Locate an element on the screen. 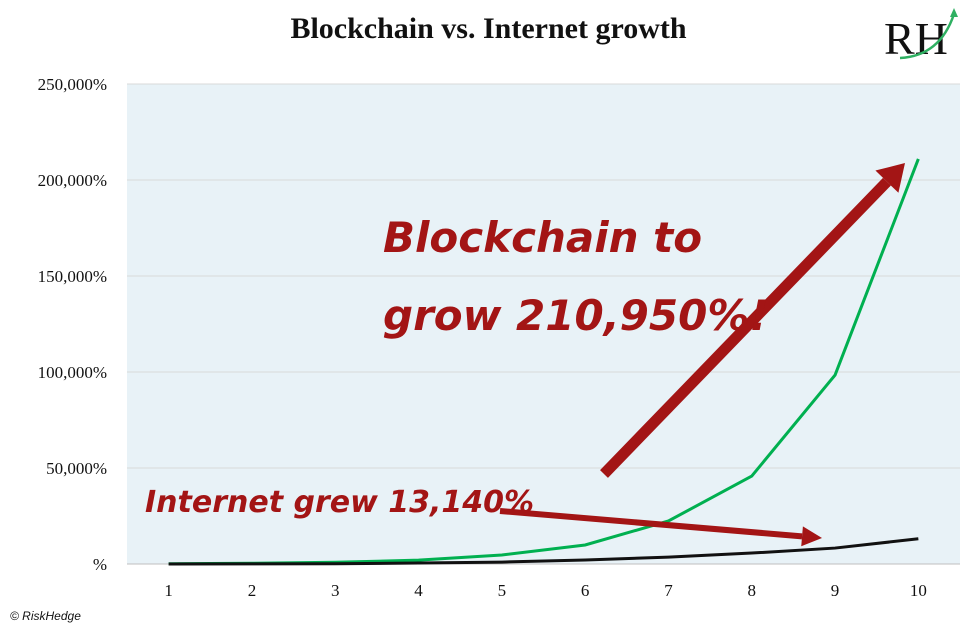  internet-arrow is located at coordinates (660, 527).